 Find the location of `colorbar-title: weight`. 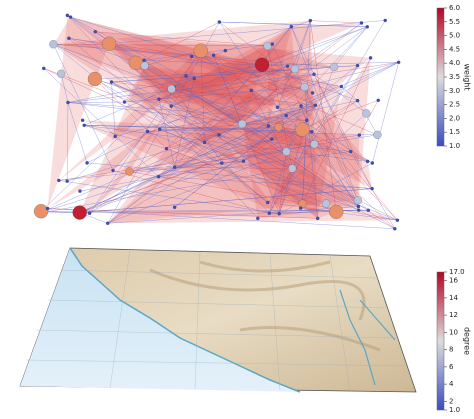

colorbar-title: weight is located at coordinates (467, 77).